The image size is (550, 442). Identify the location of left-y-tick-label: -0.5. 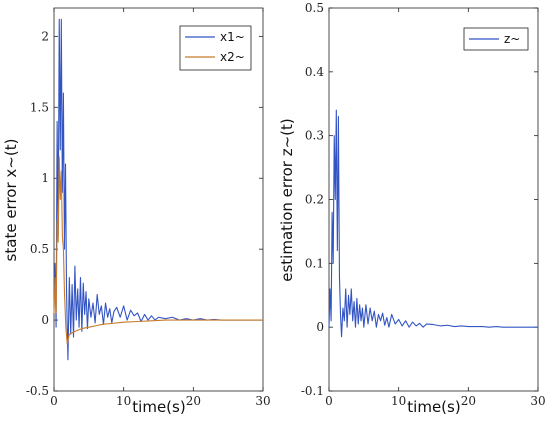
(37, 391).